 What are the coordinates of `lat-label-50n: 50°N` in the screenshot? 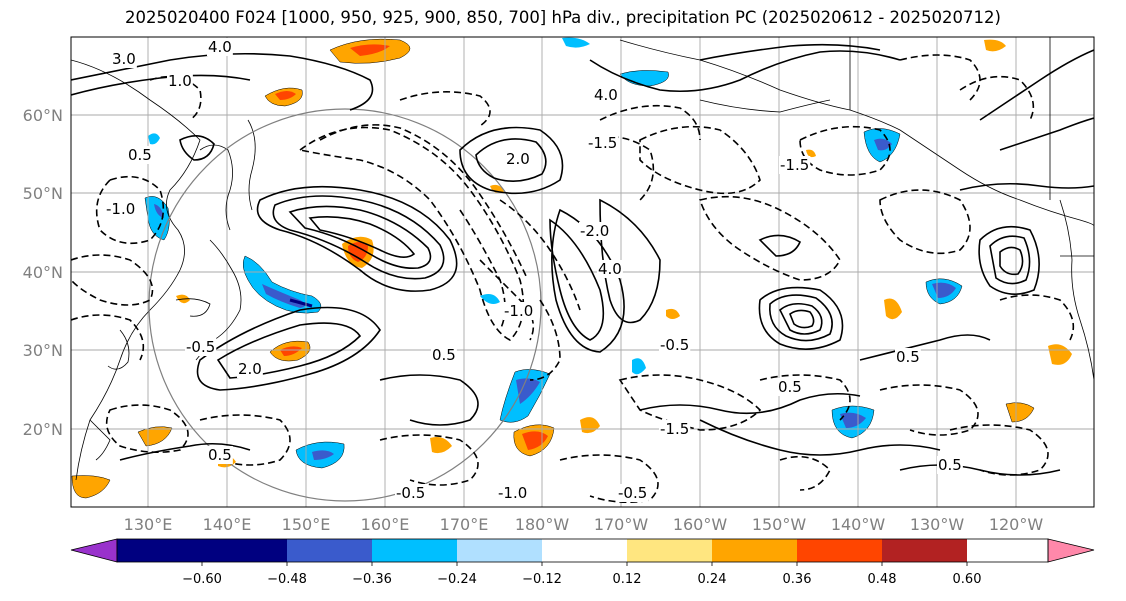 It's located at (43, 193).